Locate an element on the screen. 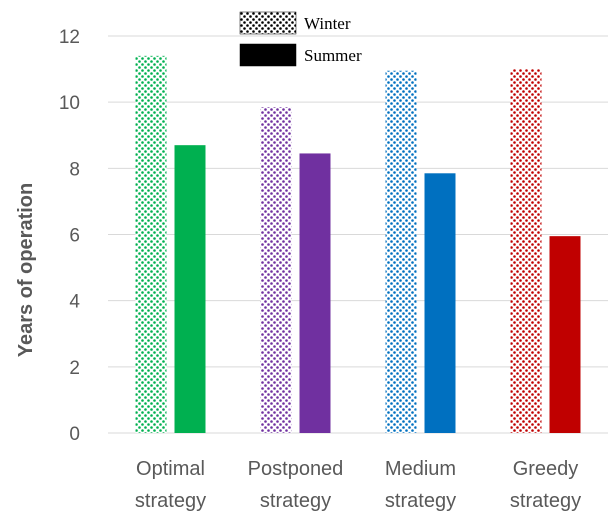 The width and height of the screenshot is (613, 514). bar-summer-medium is located at coordinates (440, 303).